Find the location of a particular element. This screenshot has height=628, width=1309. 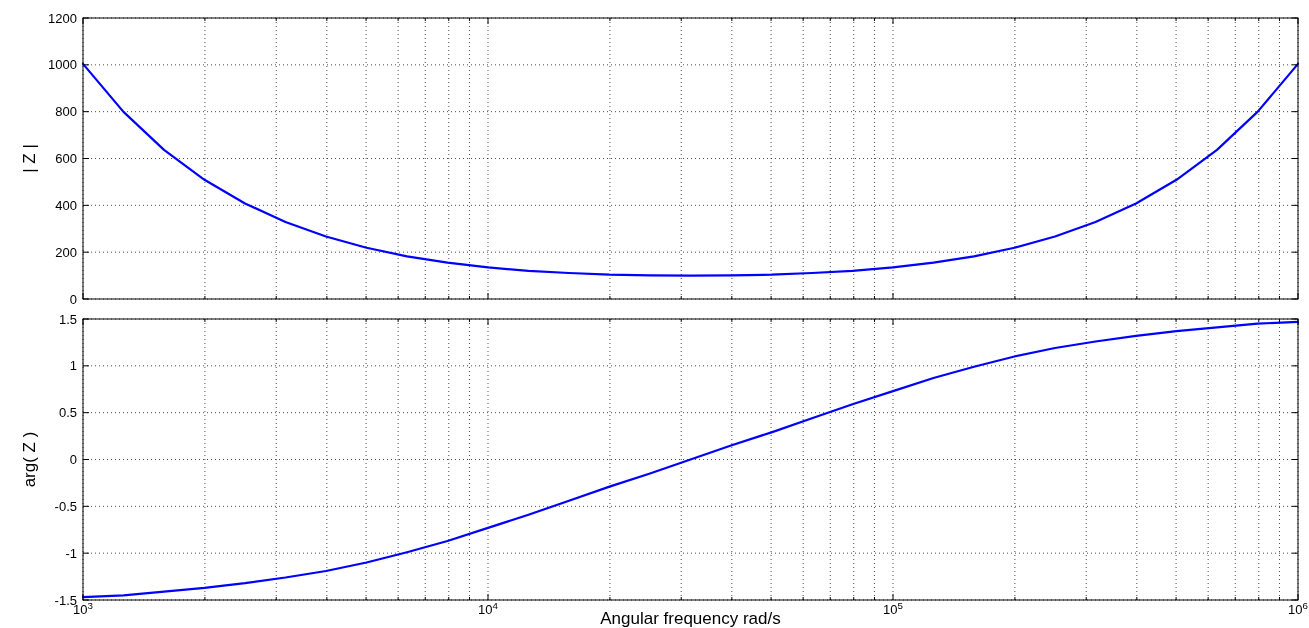

y-tick-label: 1000 is located at coordinates (62, 65).